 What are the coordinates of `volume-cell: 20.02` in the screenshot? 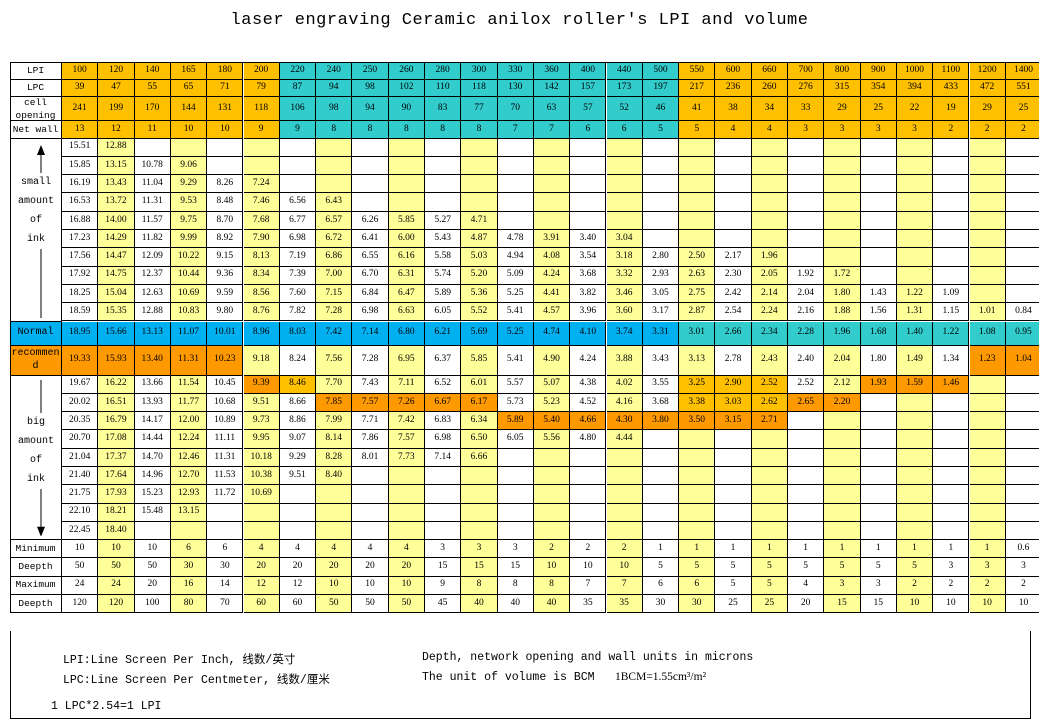 It's located at (80, 403).